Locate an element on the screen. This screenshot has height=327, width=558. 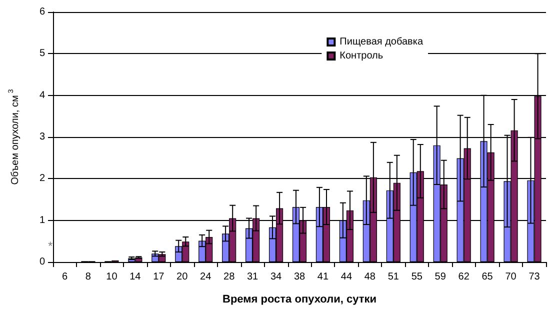
y-tick-label: 5 is located at coordinates (42, 54).